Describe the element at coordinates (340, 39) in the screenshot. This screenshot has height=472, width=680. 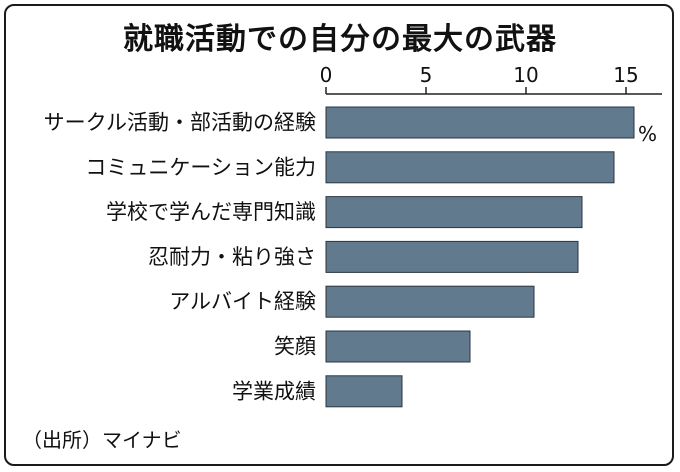
I see `chart-title: 就職活動での自分の最大の武器` at that location.